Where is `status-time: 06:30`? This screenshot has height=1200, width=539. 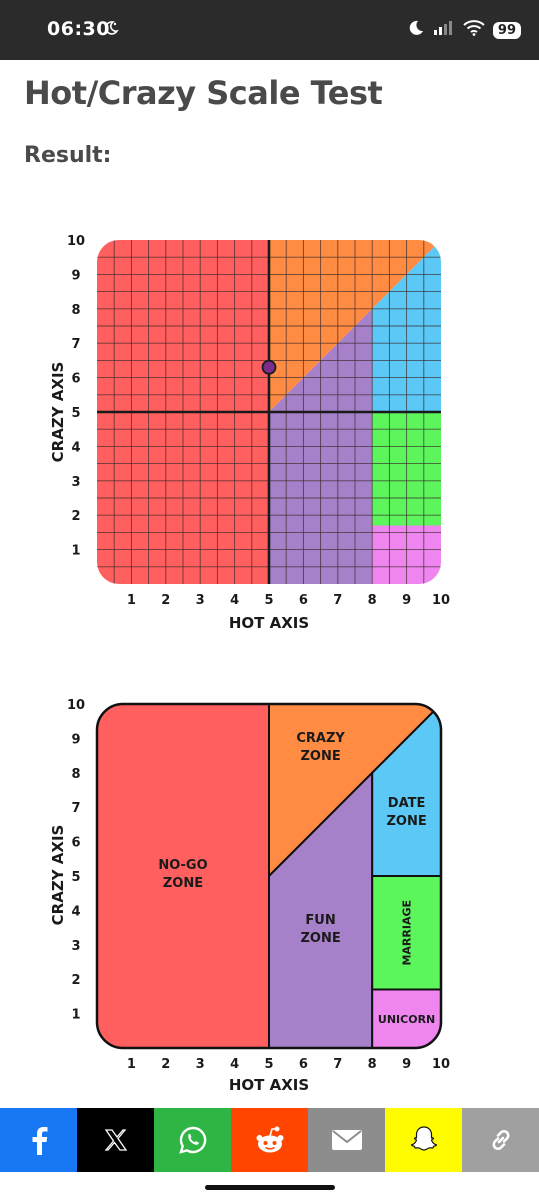 status-time: 06:30 is located at coordinates (78, 29).